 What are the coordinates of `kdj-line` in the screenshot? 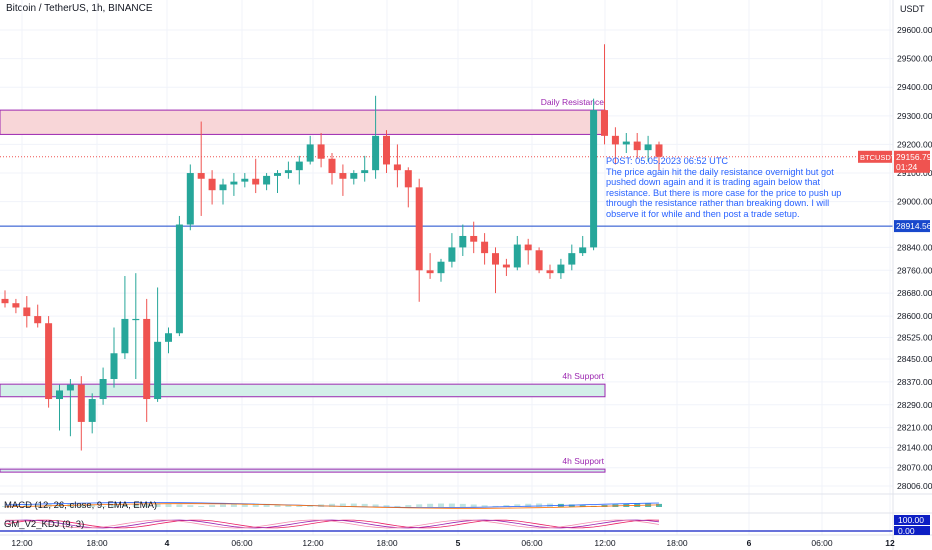 It's located at (332, 524).